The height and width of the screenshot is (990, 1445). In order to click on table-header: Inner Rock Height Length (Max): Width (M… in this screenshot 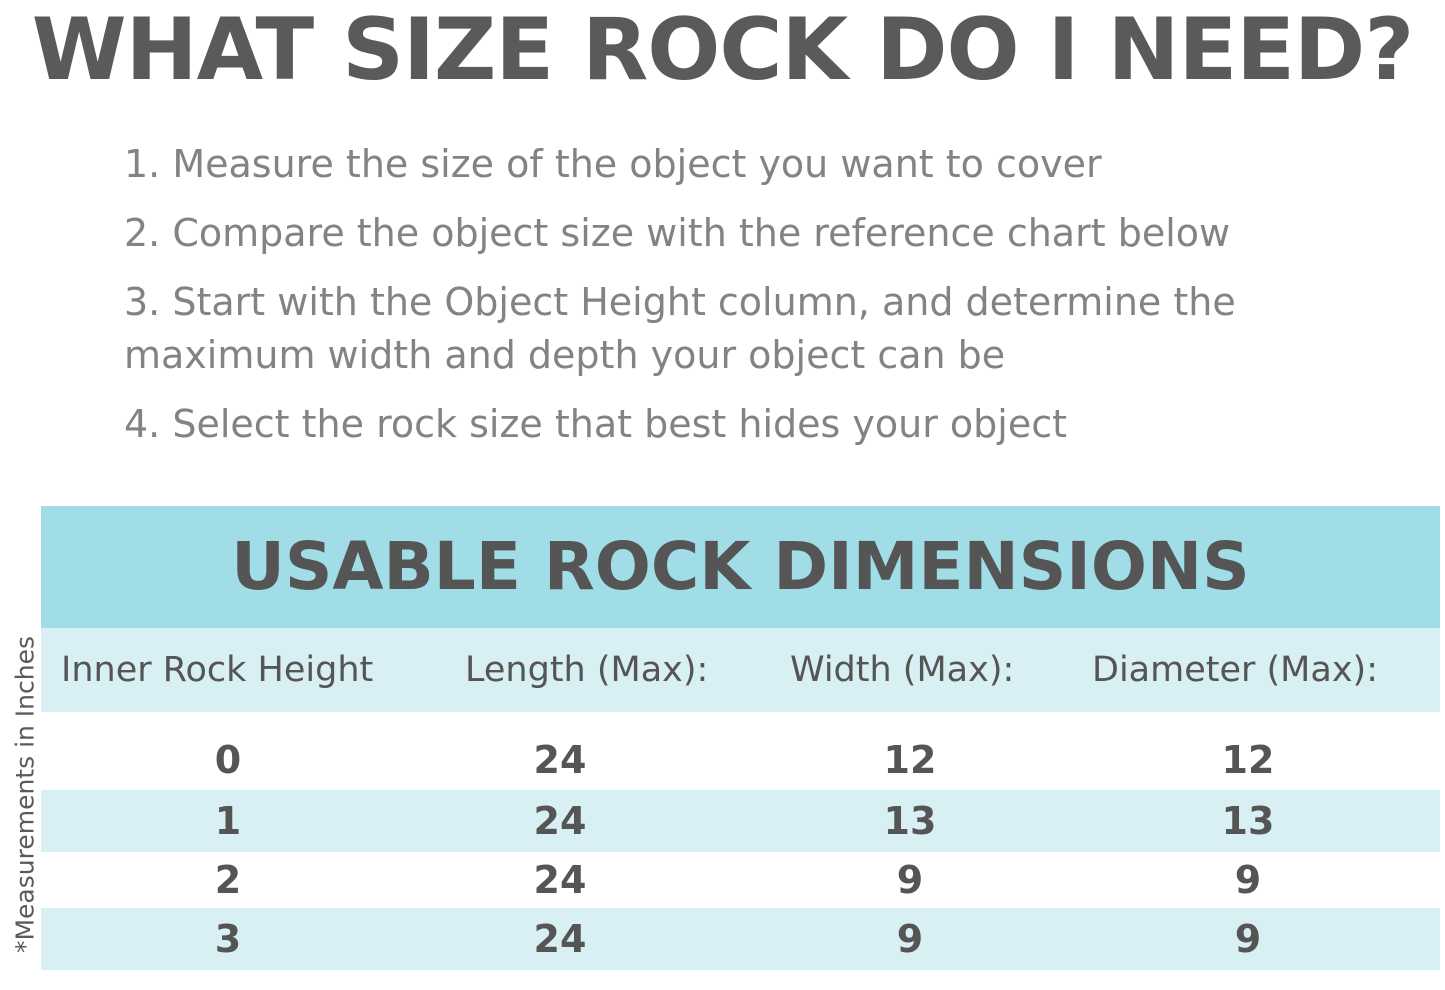, I will do `click(740, 670)`.